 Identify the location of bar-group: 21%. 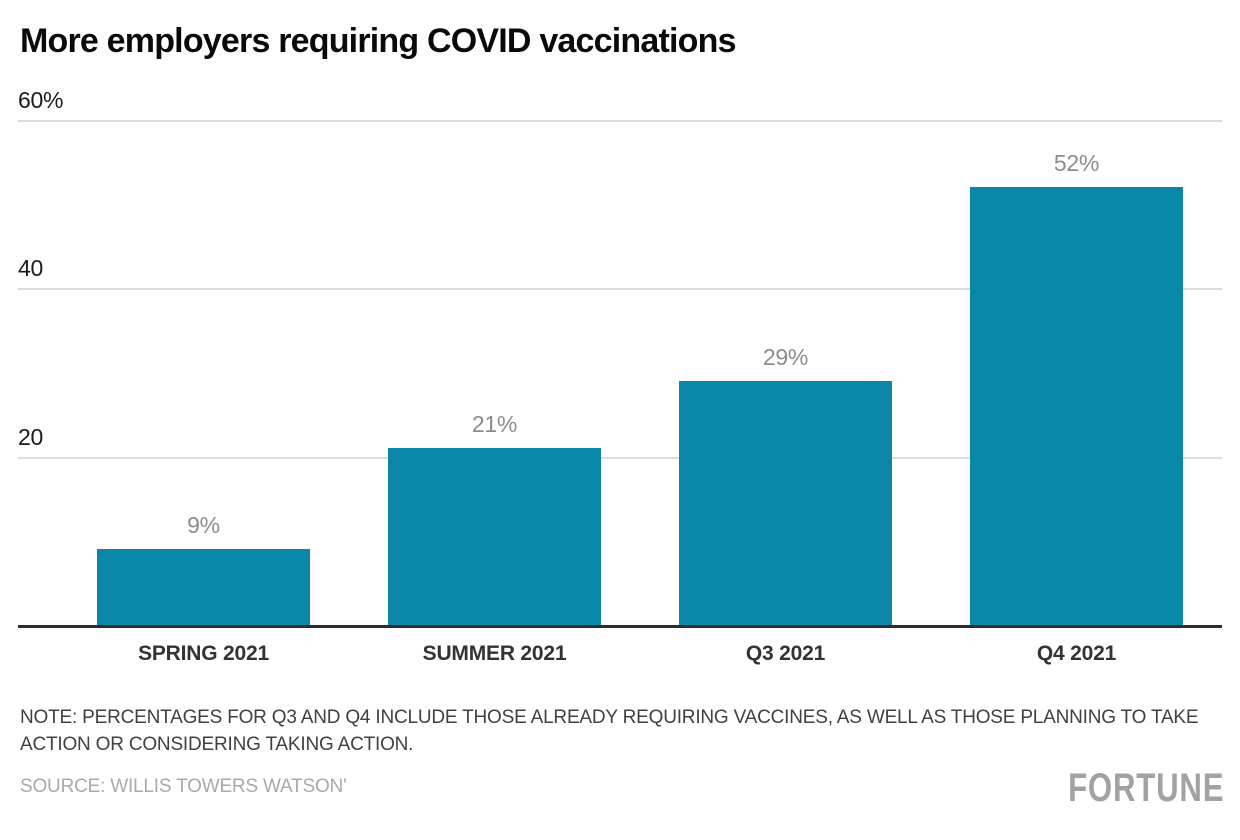
(494, 372).